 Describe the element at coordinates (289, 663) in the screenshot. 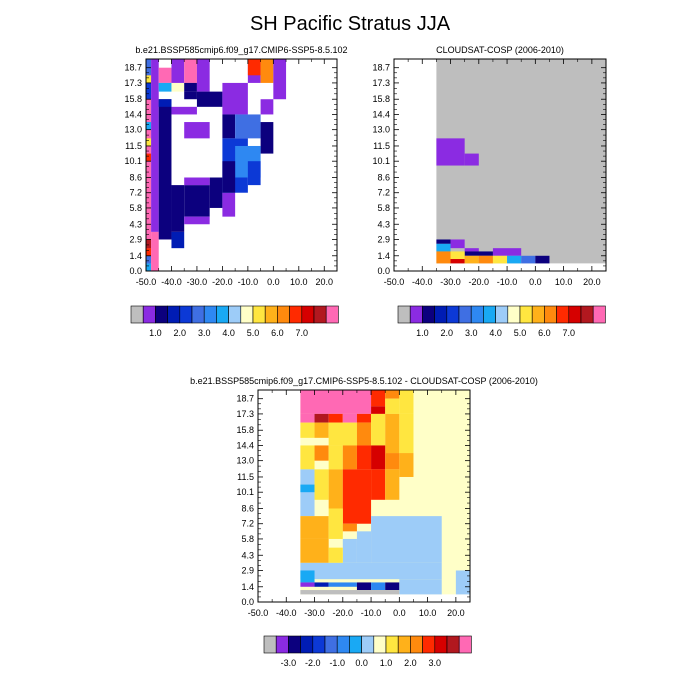

I see `colorbar-label: -3.0` at that location.